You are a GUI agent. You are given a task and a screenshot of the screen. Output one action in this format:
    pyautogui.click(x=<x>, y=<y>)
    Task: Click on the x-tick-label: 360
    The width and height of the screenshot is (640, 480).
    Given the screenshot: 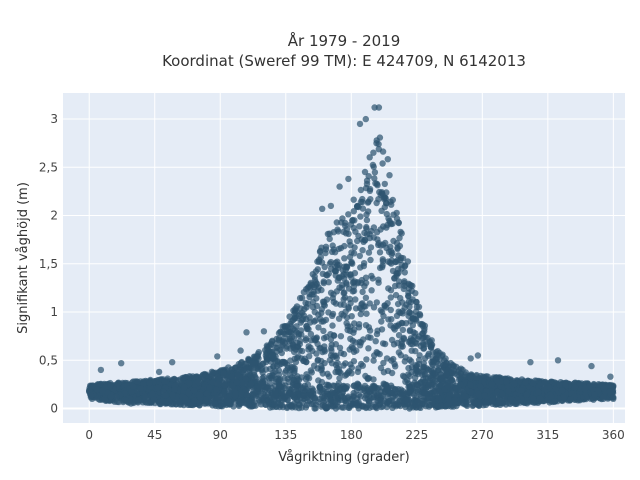 What is the action you would take?
    pyautogui.click(x=613, y=435)
    